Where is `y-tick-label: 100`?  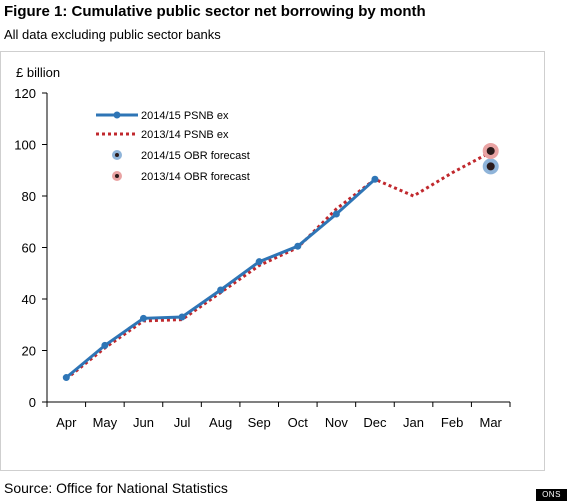
y-tick-label: 100 is located at coordinates (25, 145).